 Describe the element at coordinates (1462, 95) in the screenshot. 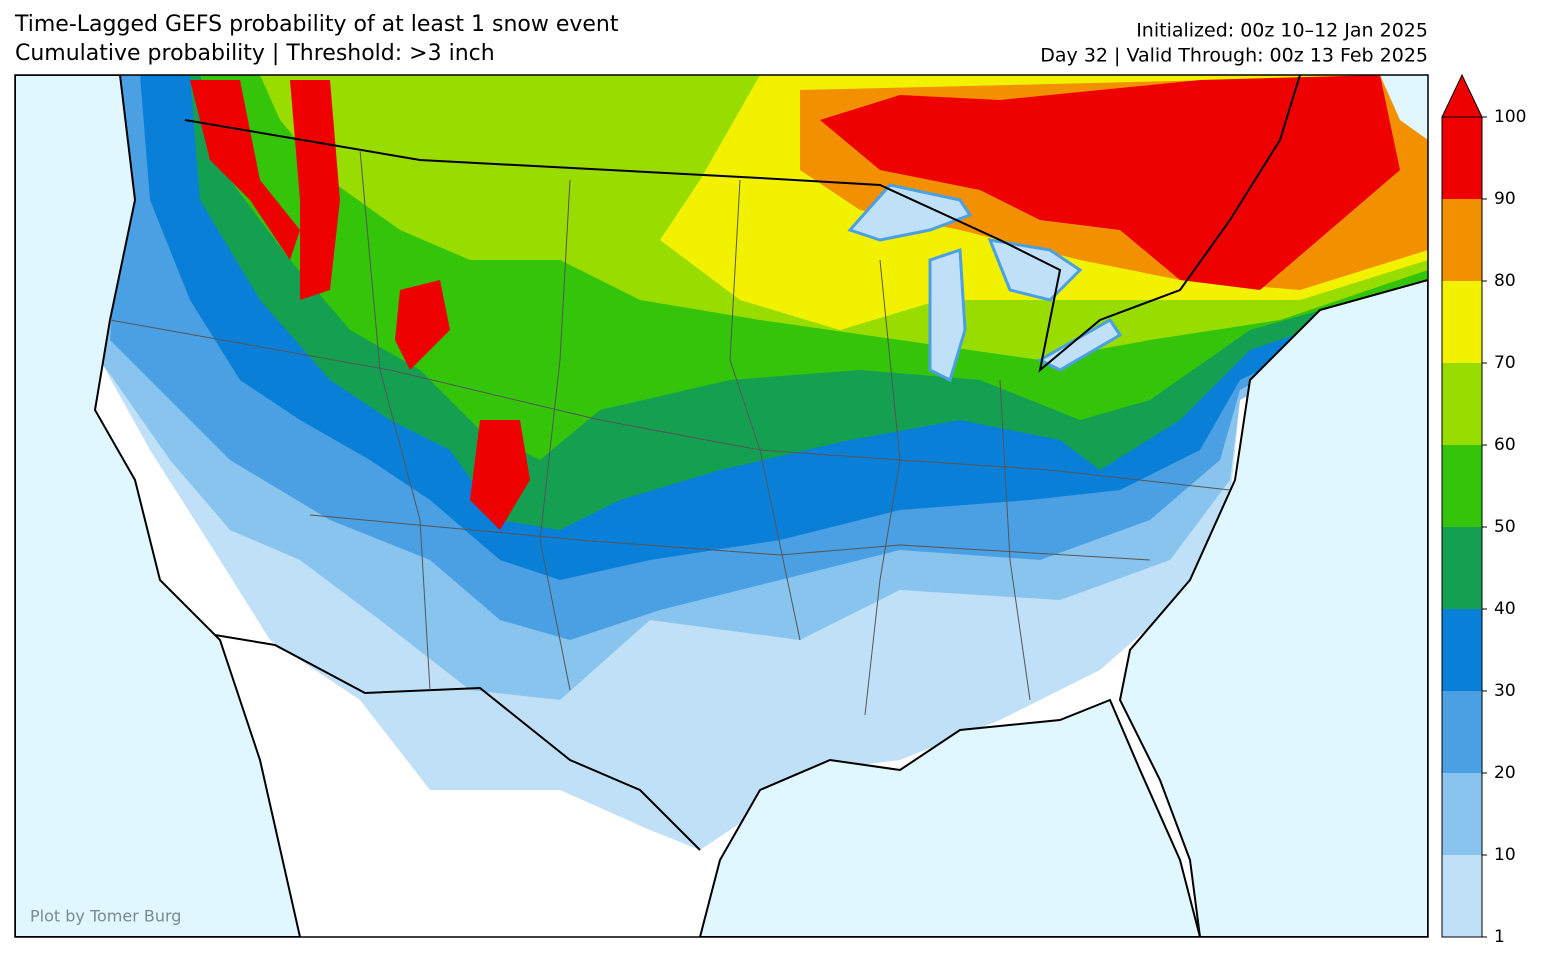

I see `colorbar-extend` at that location.